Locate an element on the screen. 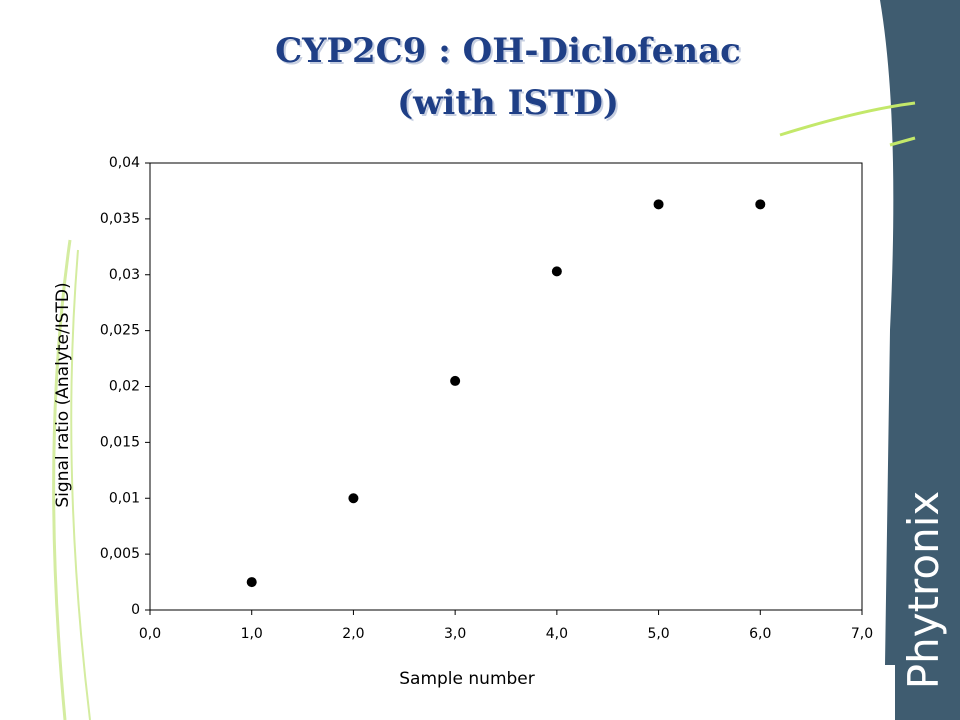  y-axis-label: Signal ratio (Analyte/ISTD) is located at coordinates (63, 394).